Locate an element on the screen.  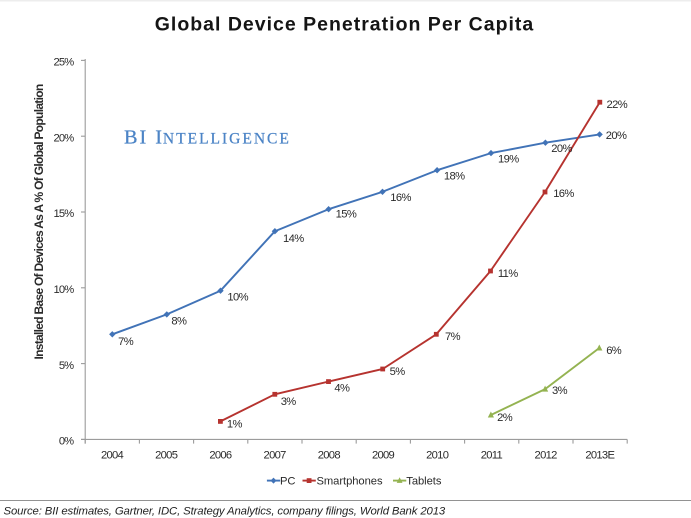
svg-text: 2006 is located at coordinates (220, 455).